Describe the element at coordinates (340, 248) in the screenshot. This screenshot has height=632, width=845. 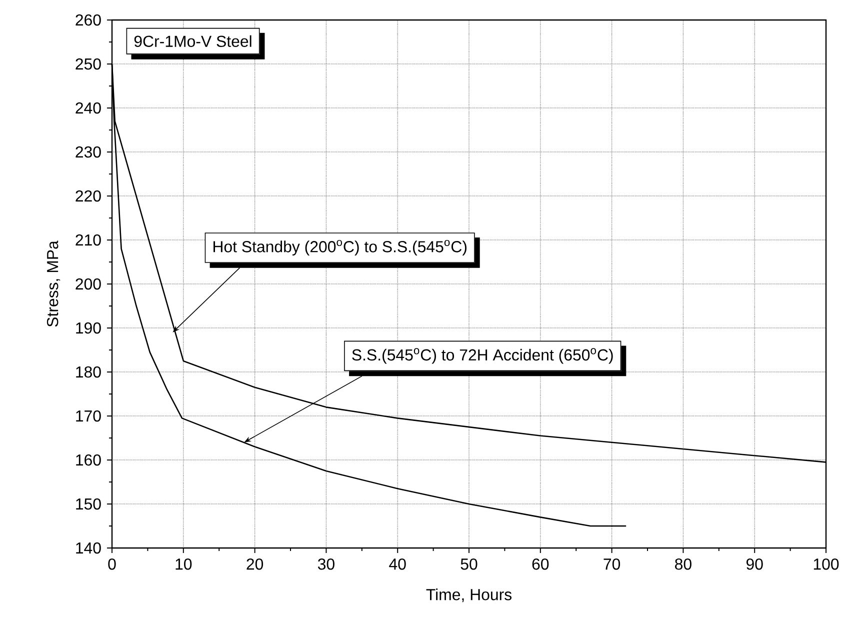
I see `annotation: Hot Standby (200$^{o}$C) to S.S.(545$^{o}$C)` at that location.